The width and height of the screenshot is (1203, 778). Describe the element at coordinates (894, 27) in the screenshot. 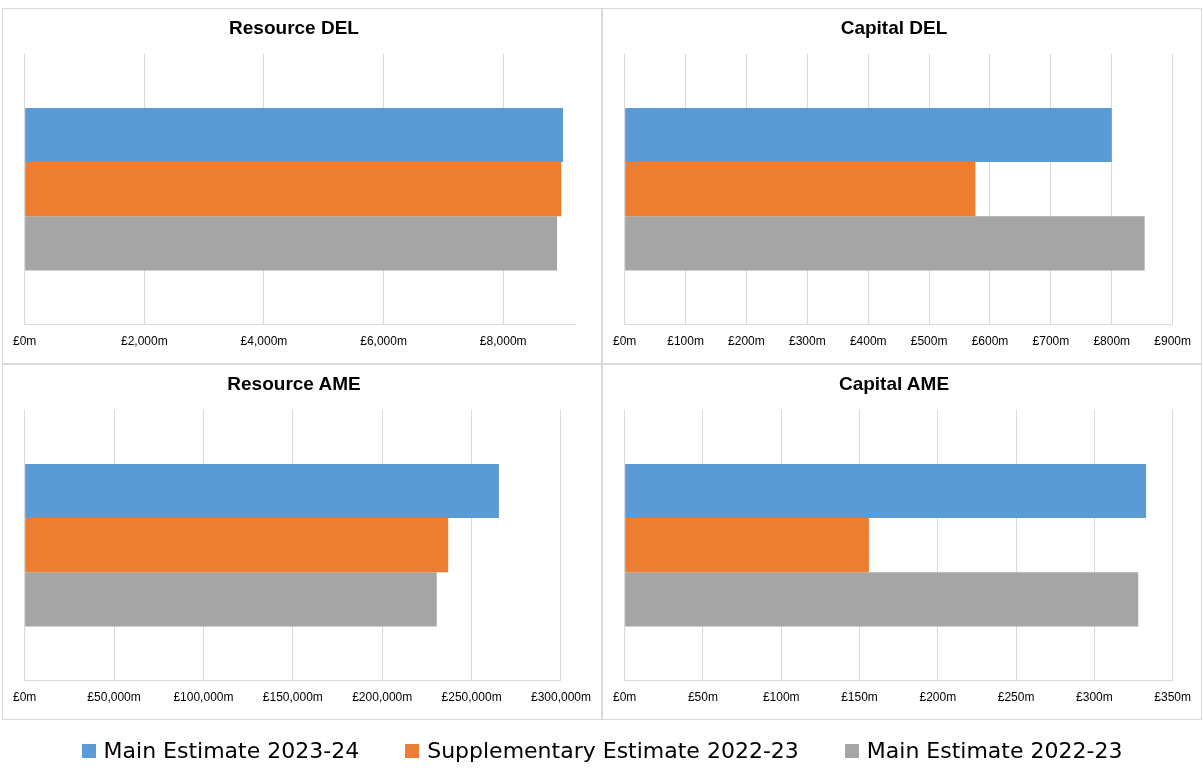

I see `chart-title: Capital DEL` at that location.